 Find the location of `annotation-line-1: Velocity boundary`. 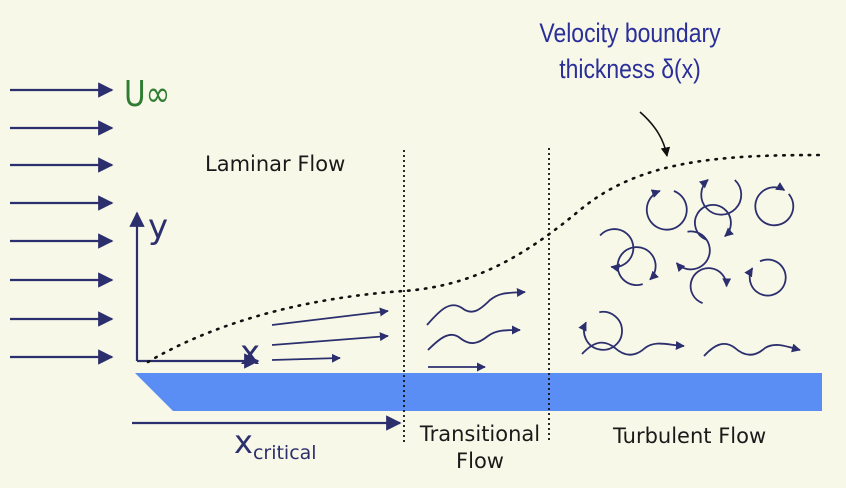

annotation-line-1: Velocity boundary is located at coordinates (630, 33).